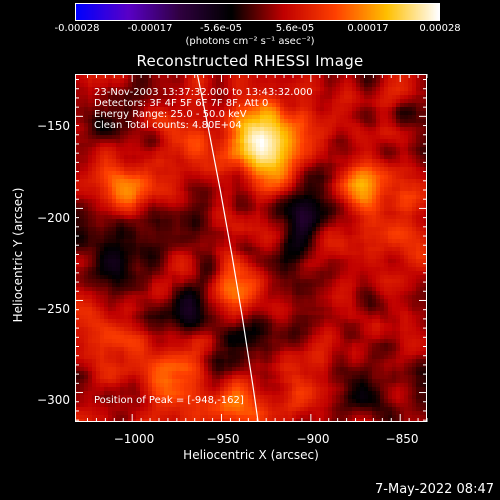 This screenshot has width=500, height=500. Describe the element at coordinates (257, 12) in the screenshot. I see `colorbar` at that location.